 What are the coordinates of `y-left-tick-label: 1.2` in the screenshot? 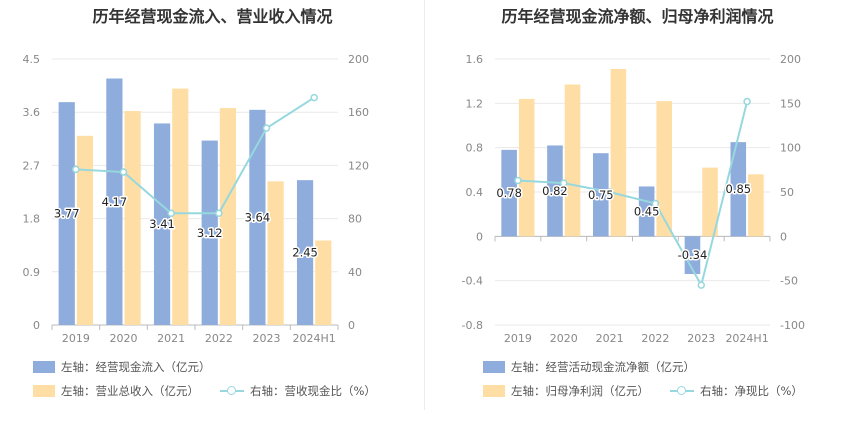 It's located at (475, 103).